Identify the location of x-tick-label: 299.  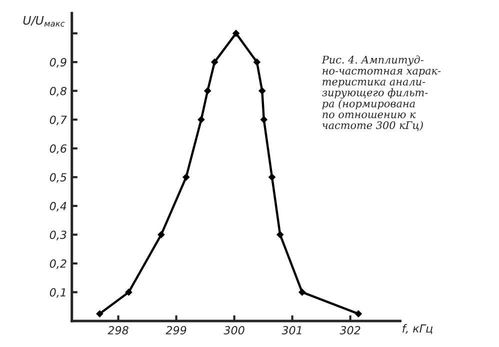
(176, 330).